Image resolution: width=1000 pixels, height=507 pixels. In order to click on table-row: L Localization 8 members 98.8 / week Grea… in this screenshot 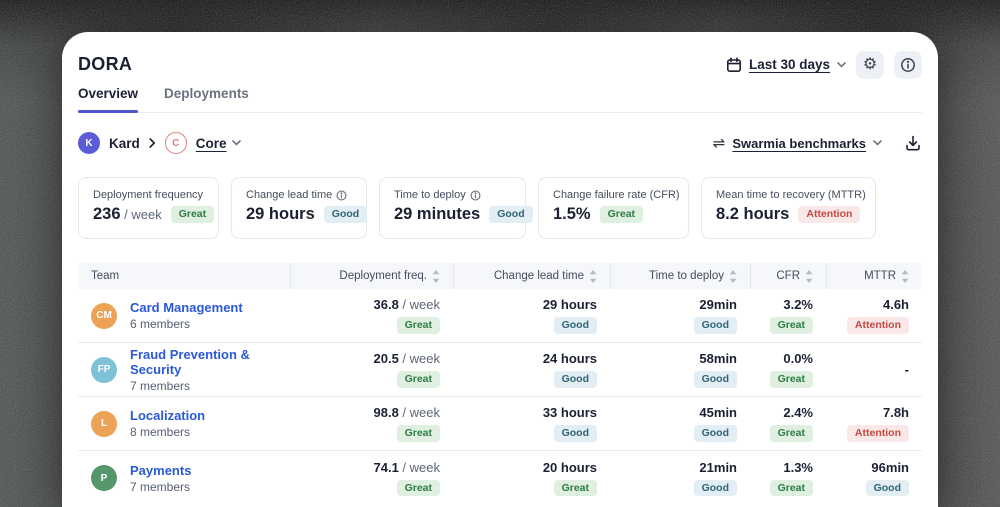, I will do `click(500, 424)`.